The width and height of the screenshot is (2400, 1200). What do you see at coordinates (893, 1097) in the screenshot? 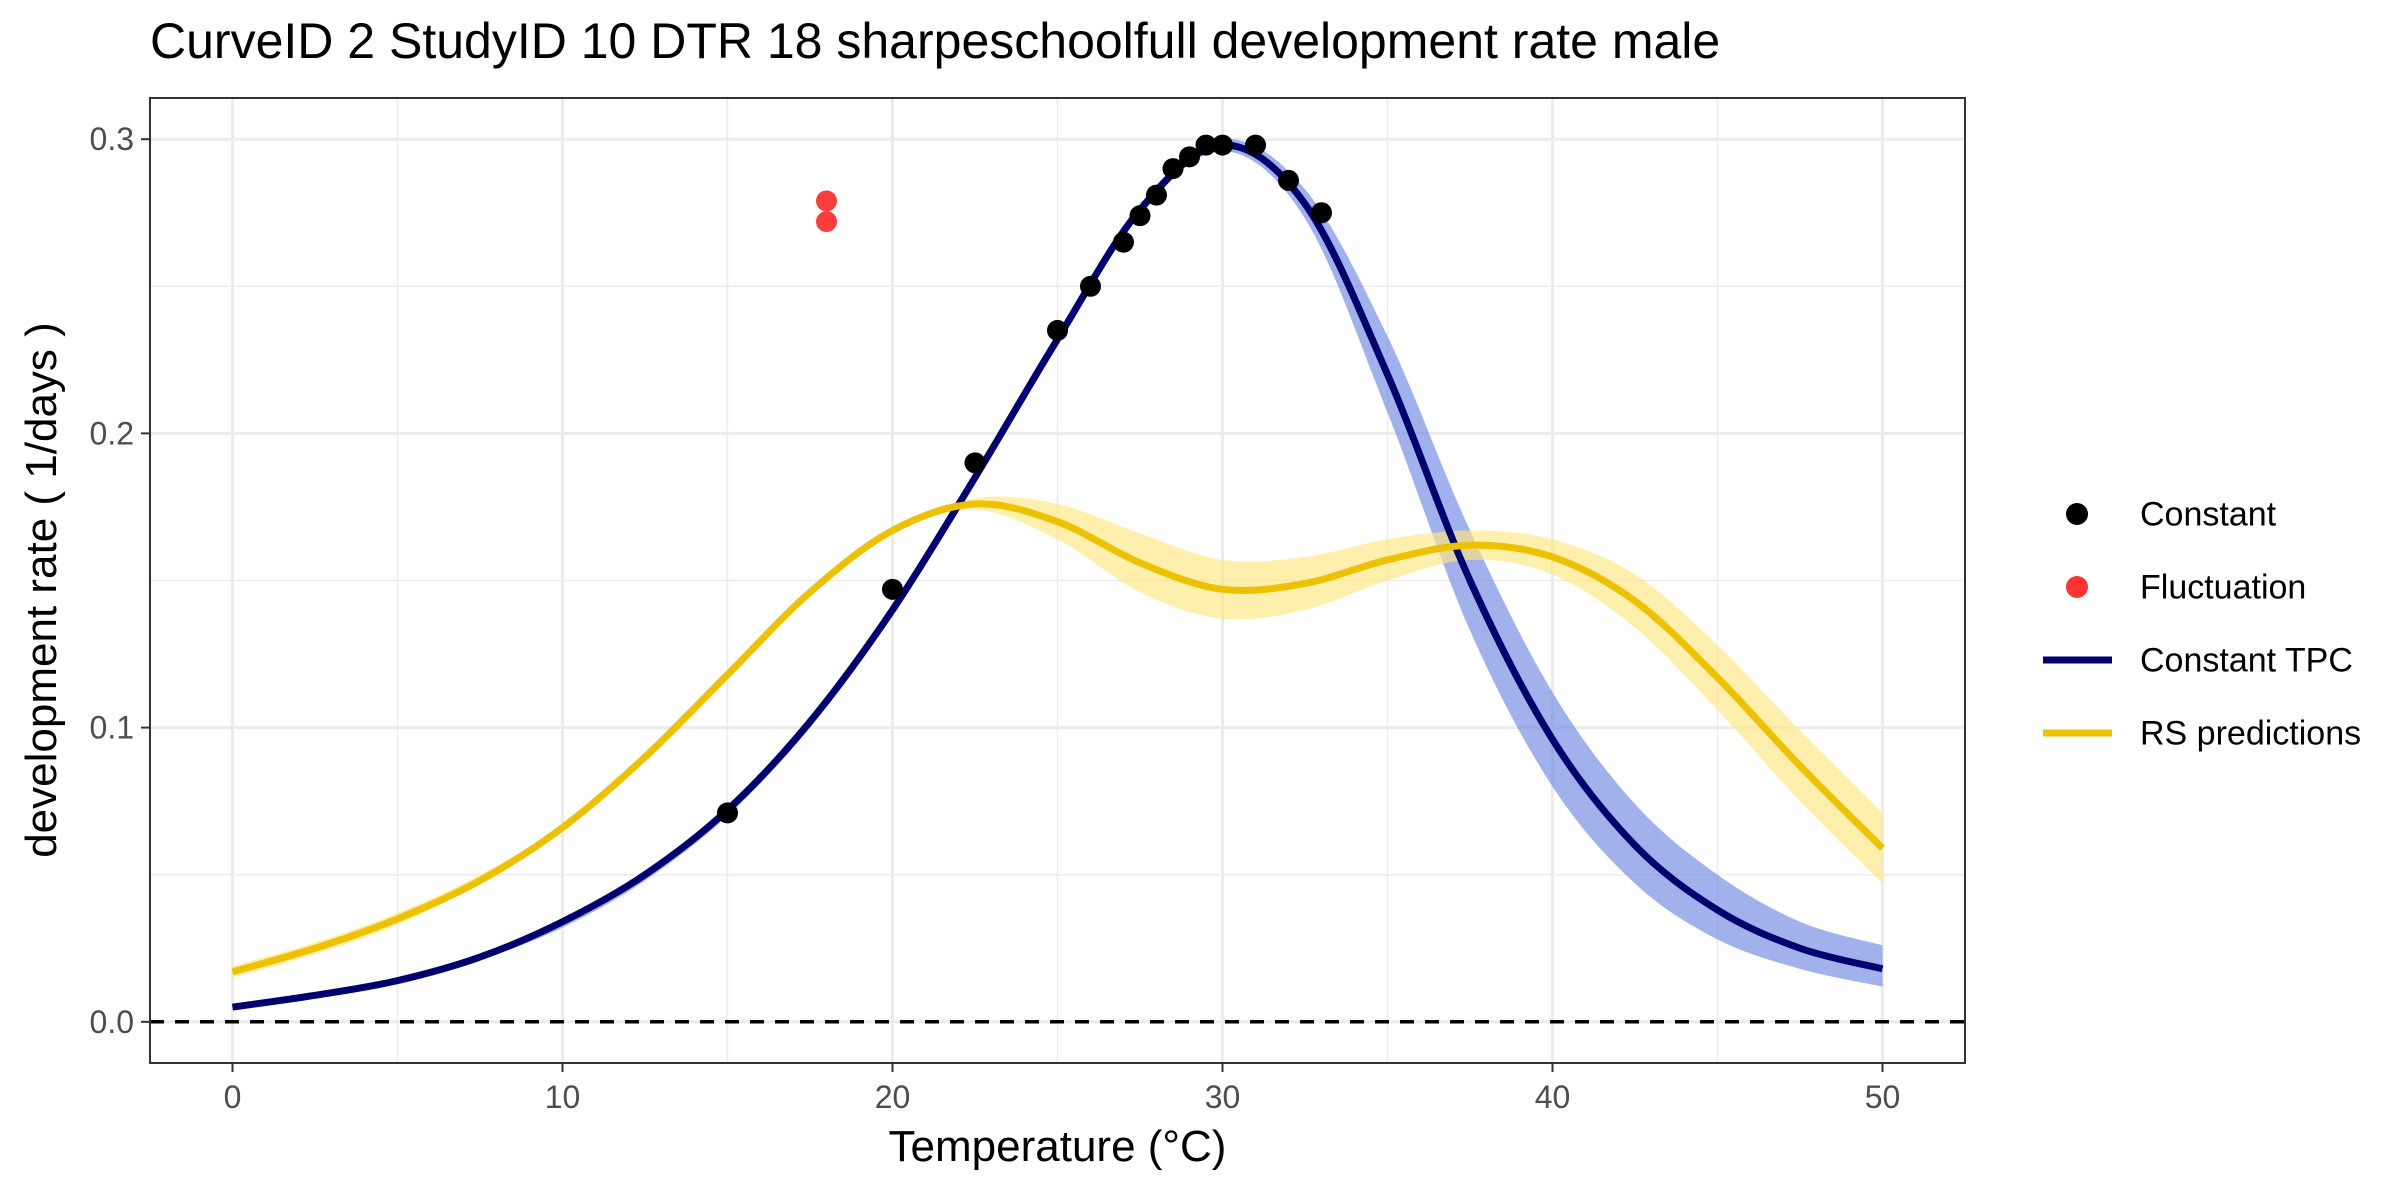
I see `x-tick-label: 20` at bounding box center [893, 1097].